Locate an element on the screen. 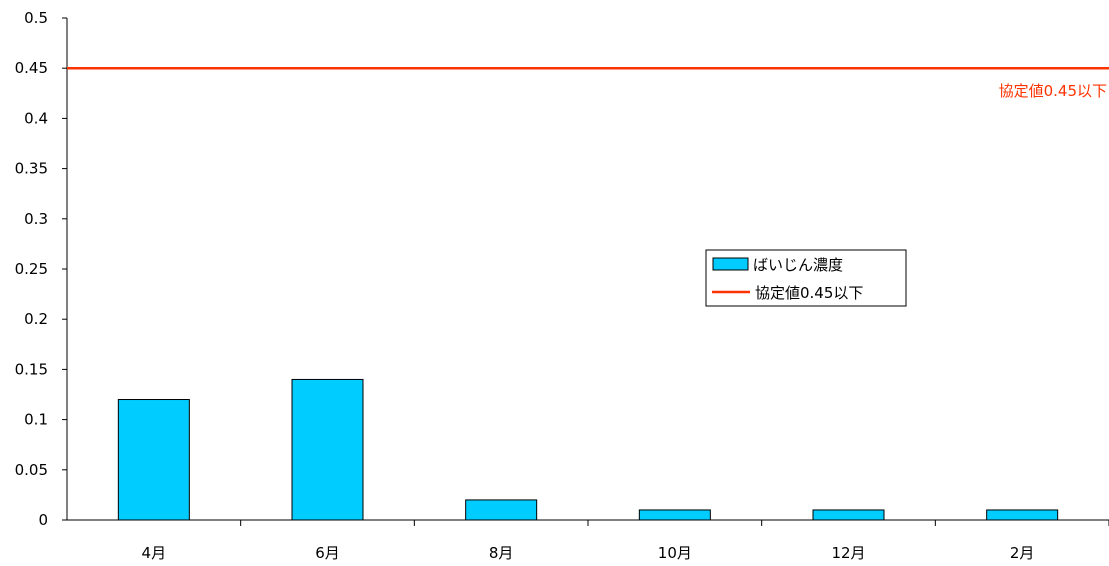 The image size is (1109, 566). y-tick-label: 0.05 is located at coordinates (31, 470).